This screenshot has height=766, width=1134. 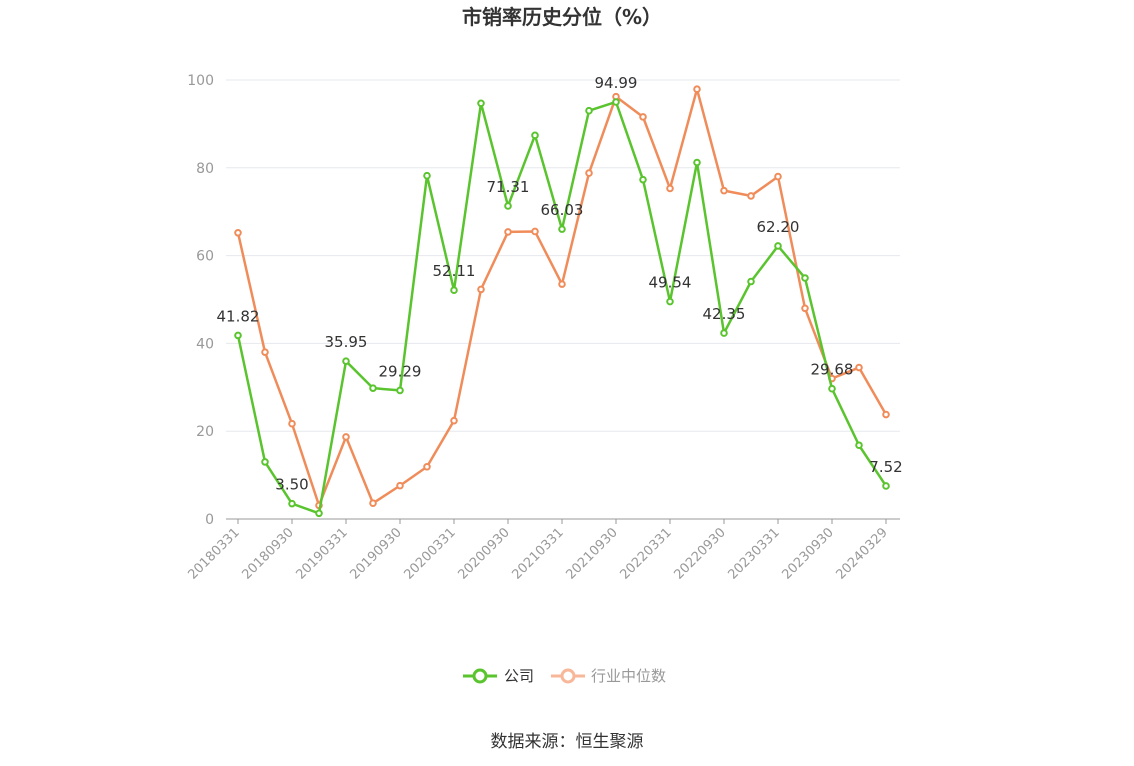 What do you see at coordinates (562, 210) in the screenshot?
I see `data-label: 66.03` at bounding box center [562, 210].